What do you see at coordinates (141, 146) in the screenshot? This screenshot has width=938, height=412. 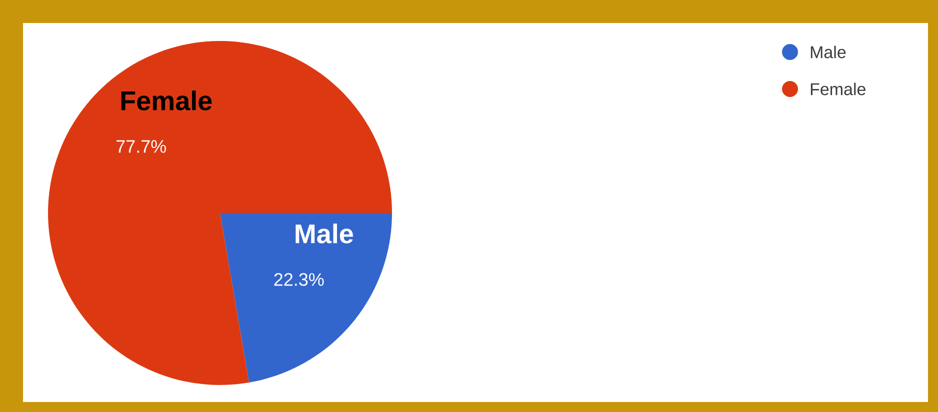 I see `data-label: 77.7%` at bounding box center [141, 146].